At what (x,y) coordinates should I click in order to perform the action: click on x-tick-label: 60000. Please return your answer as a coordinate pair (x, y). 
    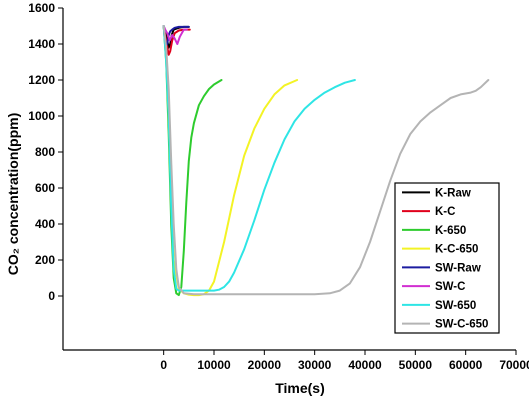
    Looking at the image, I should click on (466, 365).